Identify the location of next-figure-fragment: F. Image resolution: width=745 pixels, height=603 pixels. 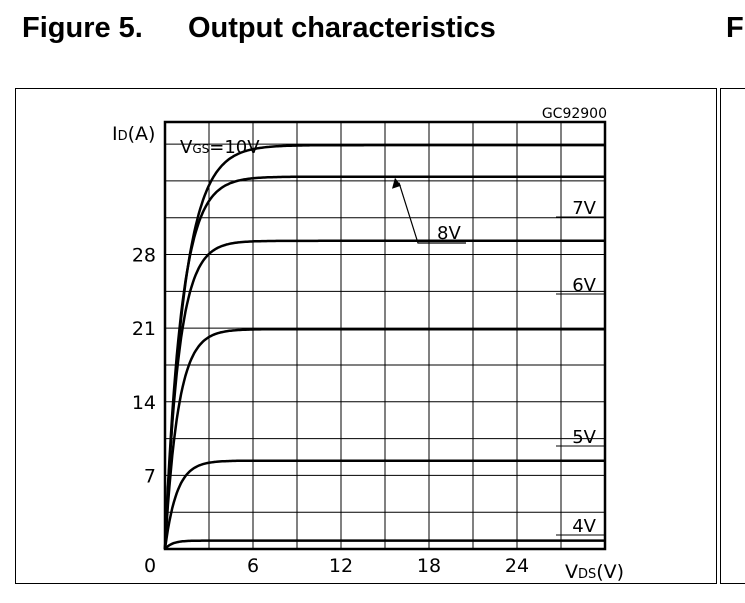
(735, 28).